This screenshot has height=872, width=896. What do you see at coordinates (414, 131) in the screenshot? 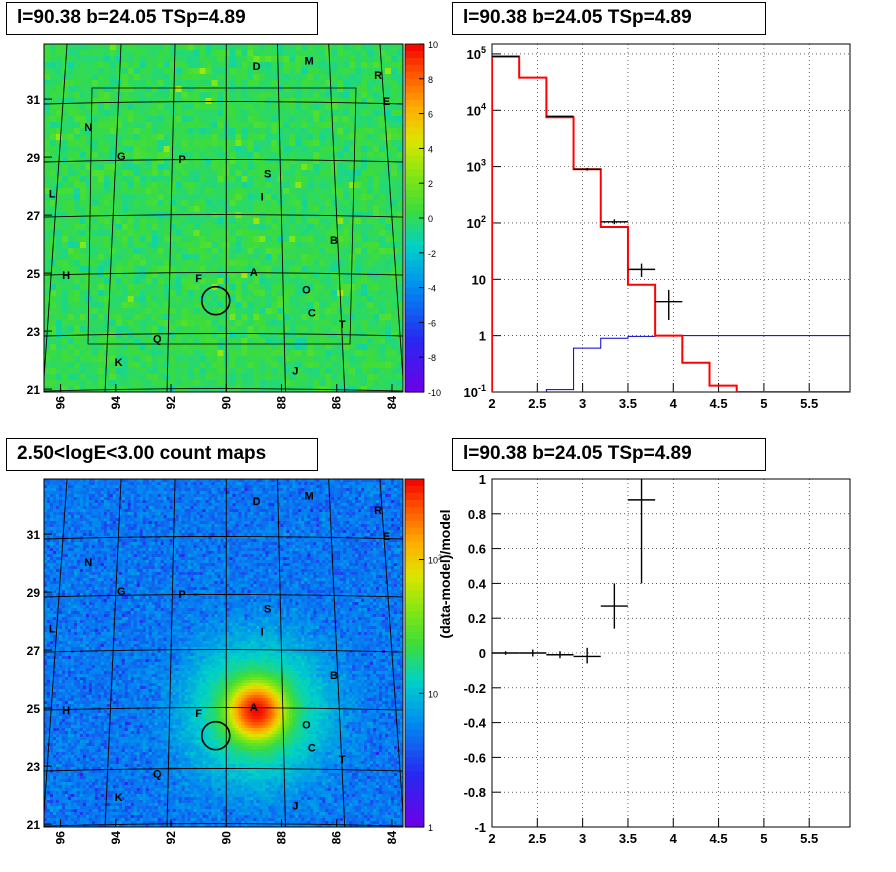
I see `colorbar-segment` at bounding box center [414, 131].